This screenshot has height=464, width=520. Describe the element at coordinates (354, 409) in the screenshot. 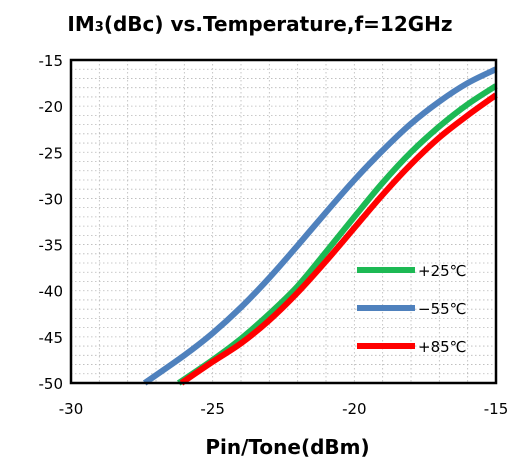

I see `x-tick-label: -20` at that location.